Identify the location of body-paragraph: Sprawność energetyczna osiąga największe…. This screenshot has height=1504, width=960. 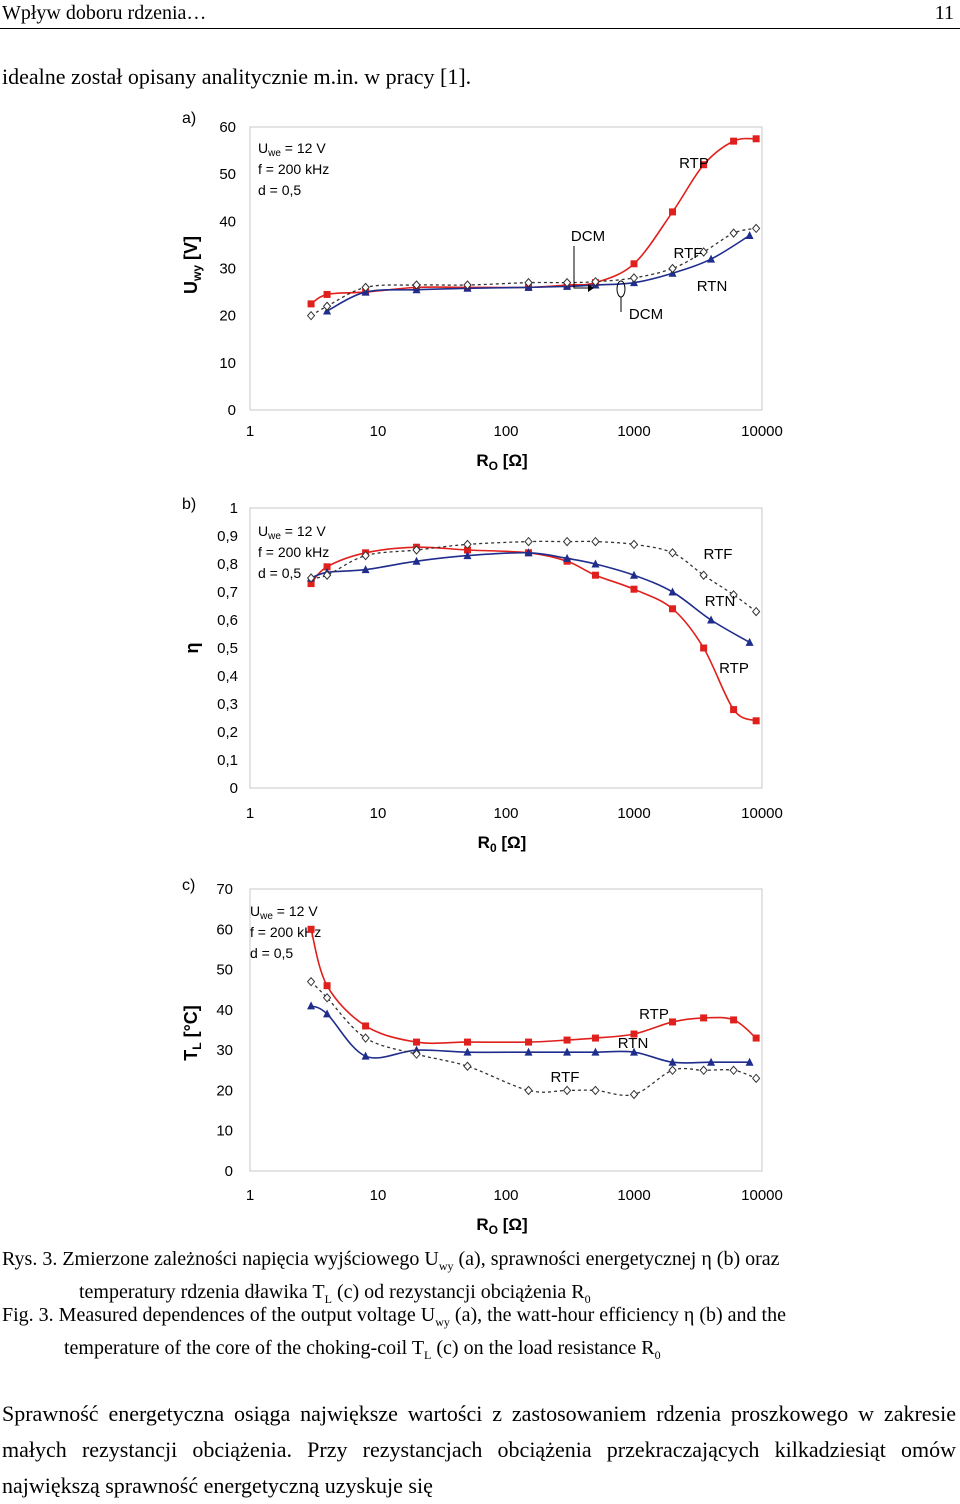
(479, 1449).